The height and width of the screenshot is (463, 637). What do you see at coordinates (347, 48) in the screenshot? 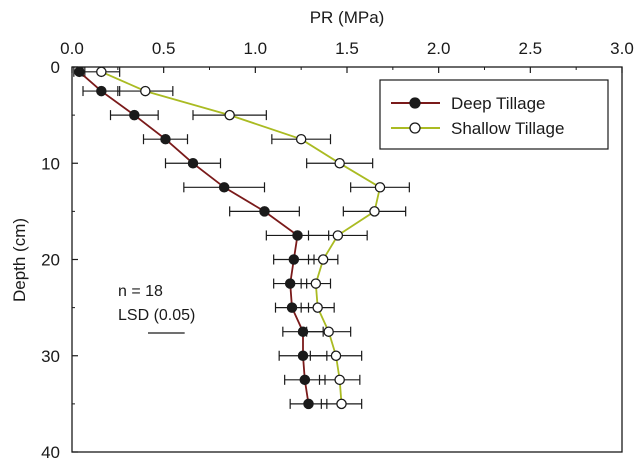
I see `x-tick-label: 1.5` at bounding box center [347, 48].